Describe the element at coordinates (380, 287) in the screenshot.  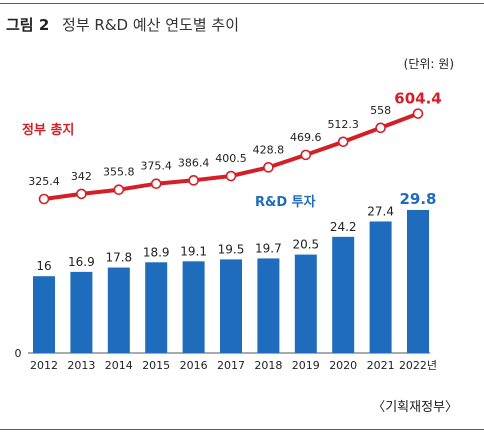
I see `bar-2021` at that location.